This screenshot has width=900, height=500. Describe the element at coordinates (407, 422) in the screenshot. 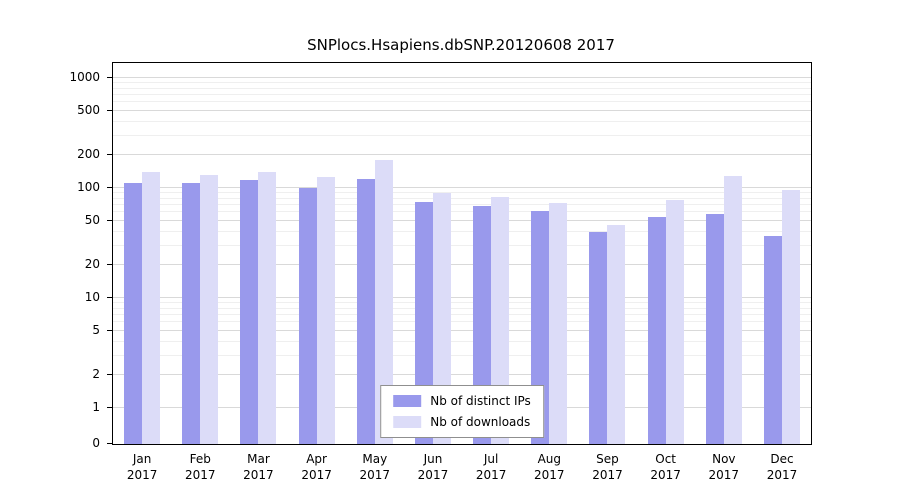

I see `legend-swatch-downloads-icon` at that location.